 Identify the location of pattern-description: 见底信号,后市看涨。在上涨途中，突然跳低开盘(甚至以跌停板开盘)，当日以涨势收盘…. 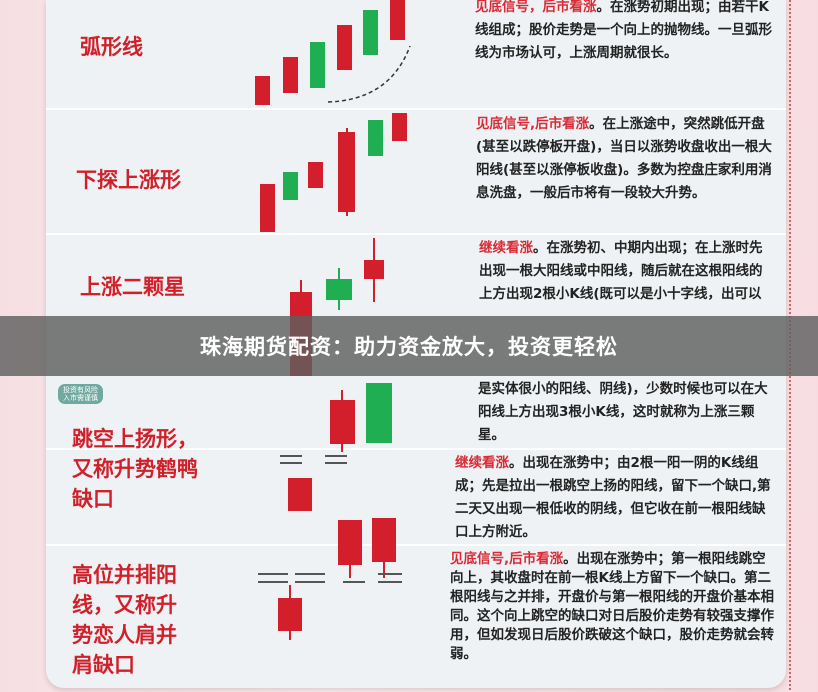
(625, 159).